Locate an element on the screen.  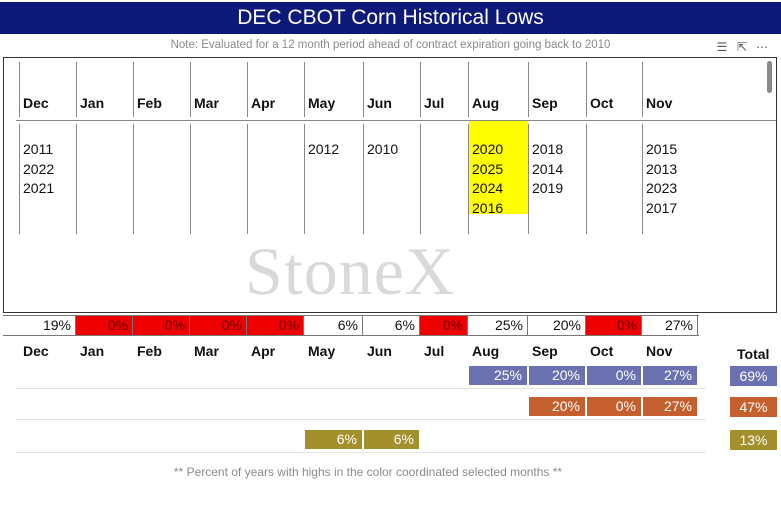
visual-header-icons: ☰ ⇱ ⋯ is located at coordinates (747, 47).